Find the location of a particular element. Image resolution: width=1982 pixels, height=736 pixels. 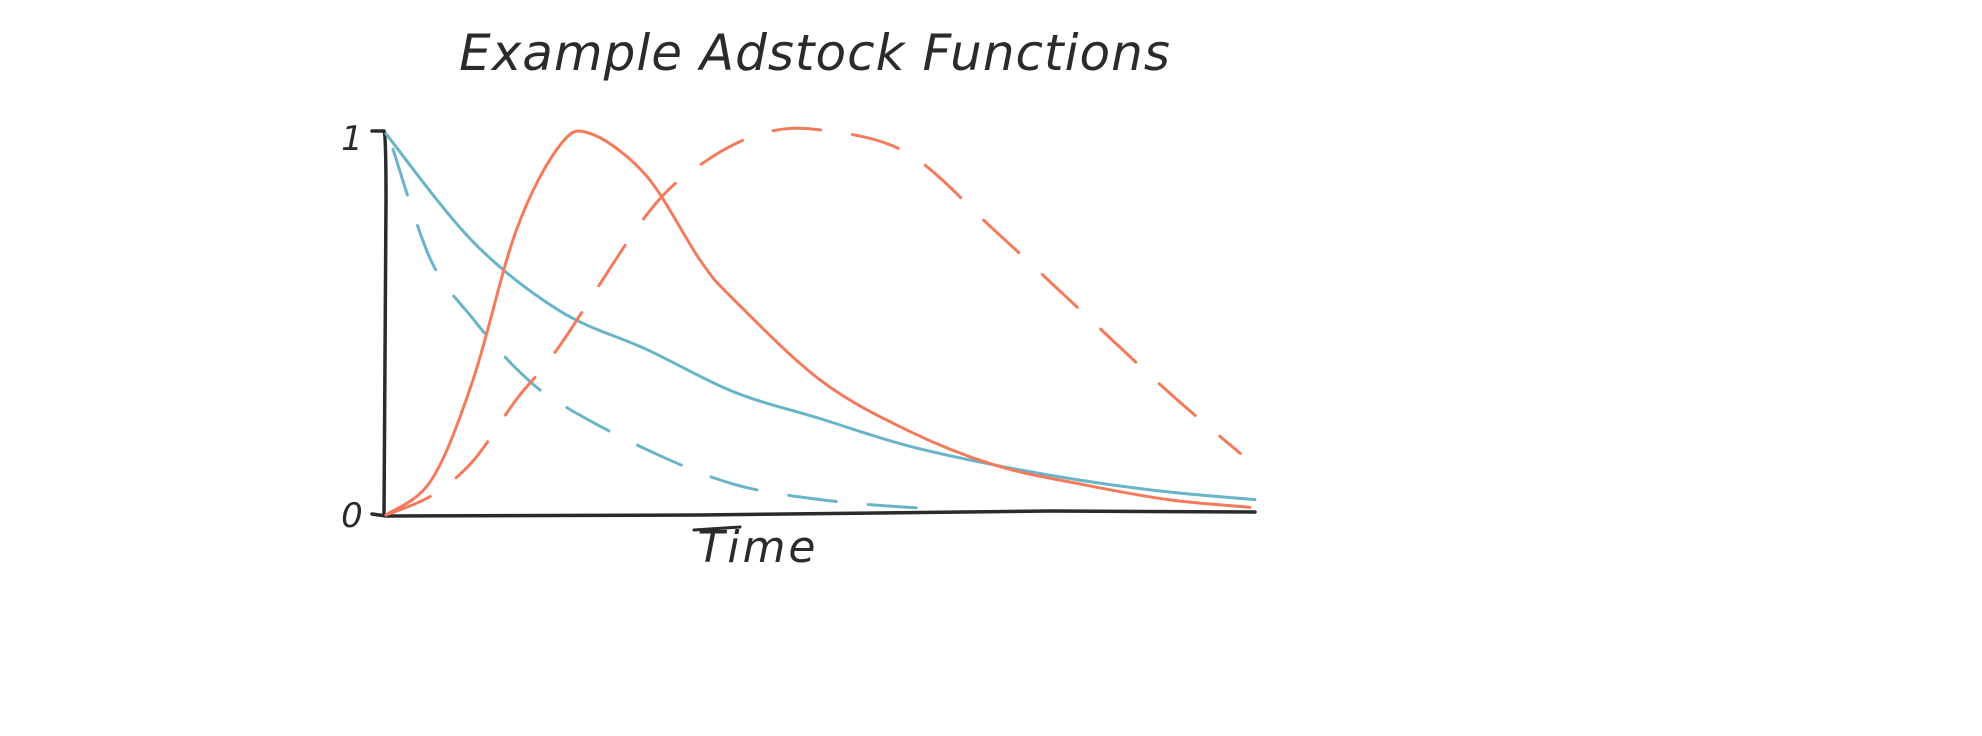

chart-title: Example Adstock Functions is located at coordinates (815, 53).